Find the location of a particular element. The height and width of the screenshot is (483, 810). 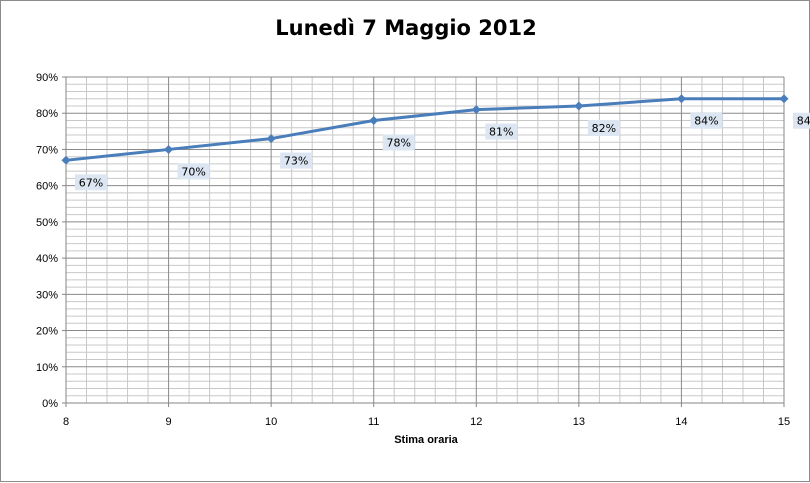

data-label: 82% is located at coordinates (604, 128).